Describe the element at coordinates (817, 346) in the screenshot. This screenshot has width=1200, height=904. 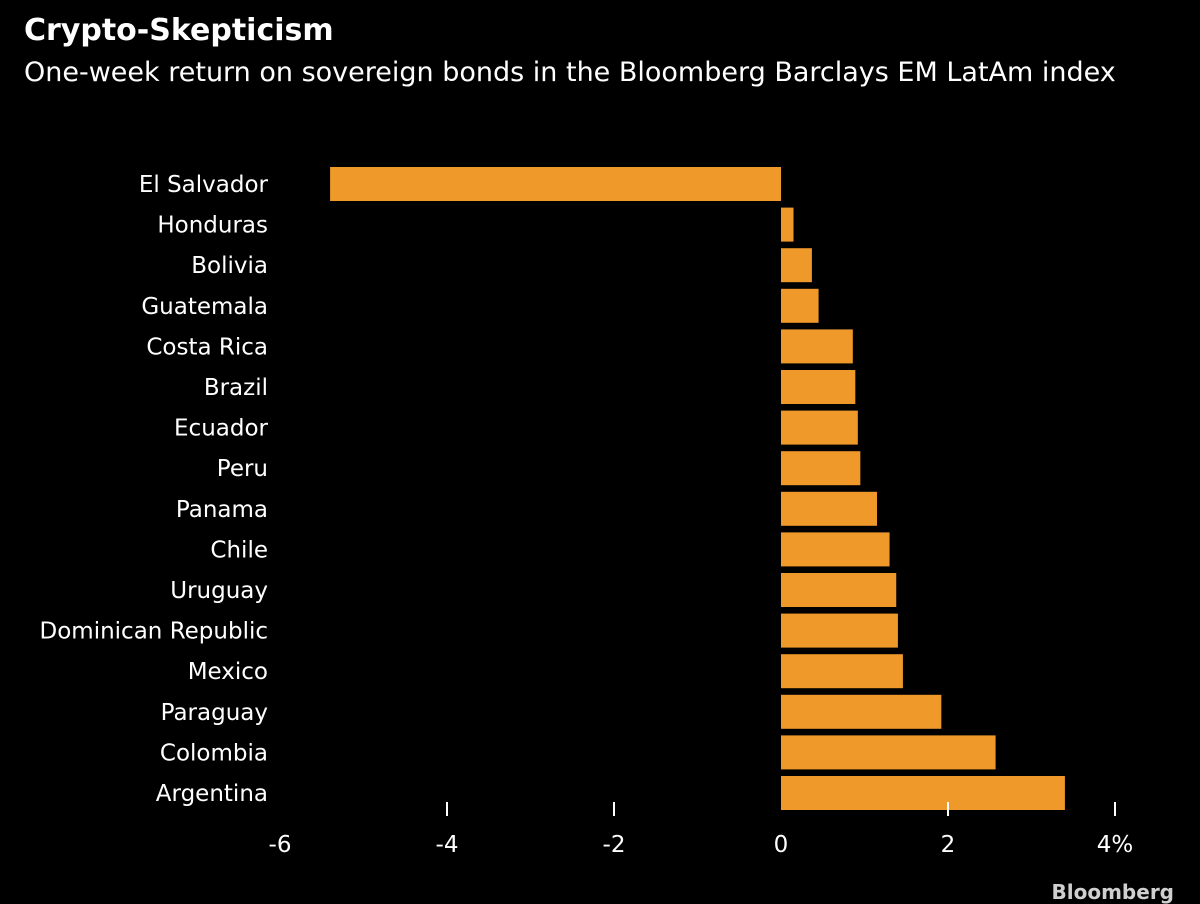
I see `bar-costa-rica` at that location.